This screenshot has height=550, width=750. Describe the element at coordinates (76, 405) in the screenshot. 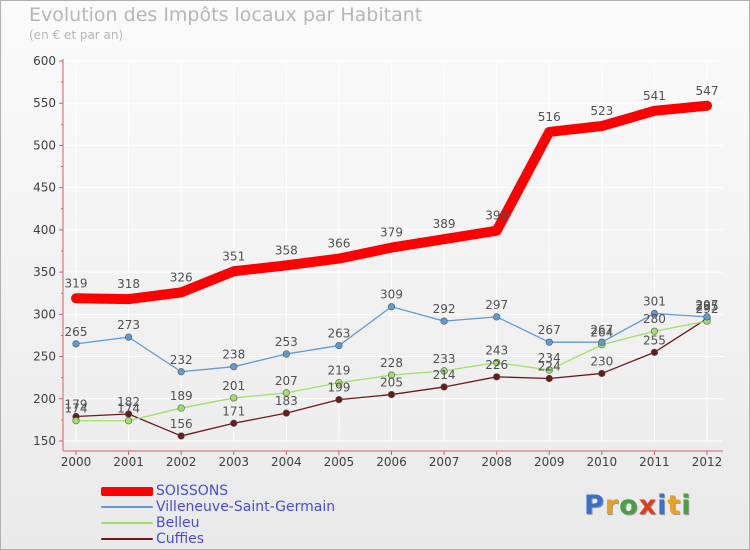

I see `data-label: 179` at that location.